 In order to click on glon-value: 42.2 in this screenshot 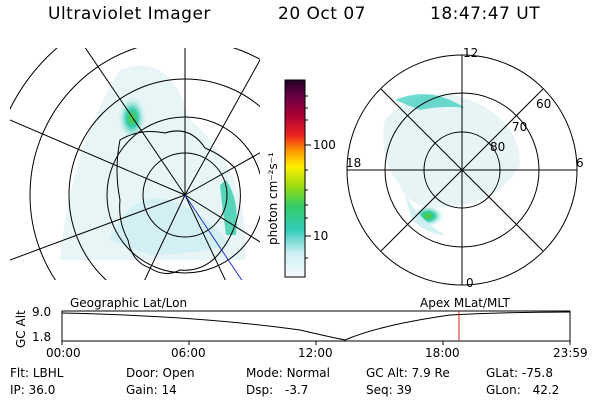, I will do `click(546, 390)`.